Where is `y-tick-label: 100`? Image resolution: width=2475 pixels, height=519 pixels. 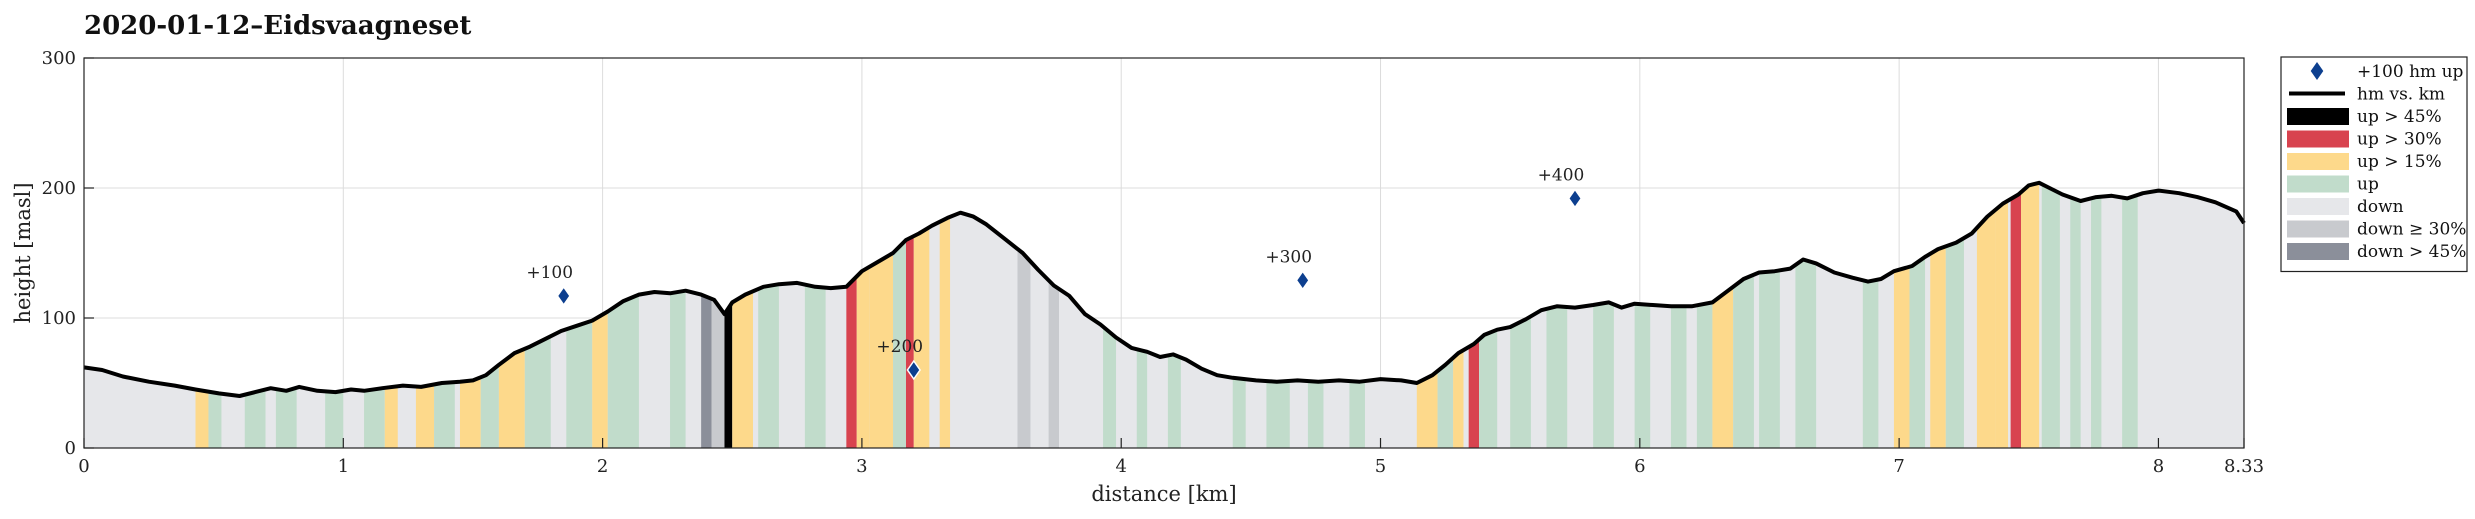 y-tick-label: 100 is located at coordinates (59, 318).